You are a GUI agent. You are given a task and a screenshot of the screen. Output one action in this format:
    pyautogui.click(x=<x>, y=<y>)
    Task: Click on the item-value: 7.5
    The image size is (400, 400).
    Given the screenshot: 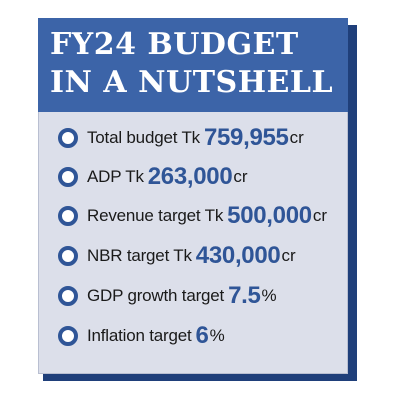 What is the action you would take?
    pyautogui.click(x=244, y=295)
    